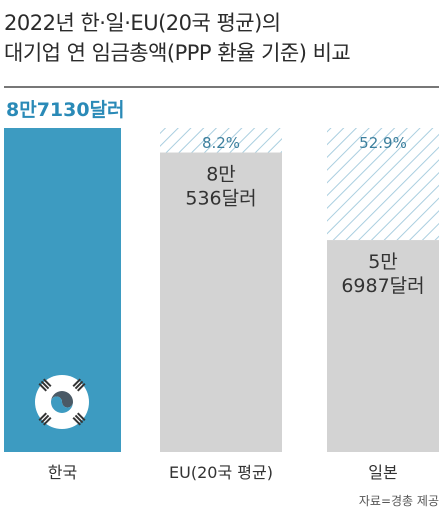 This screenshot has width=443, height=515. Describe the element at coordinates (62, 404) in the screenshot. I see `taegeuk-blue-half` at that location.